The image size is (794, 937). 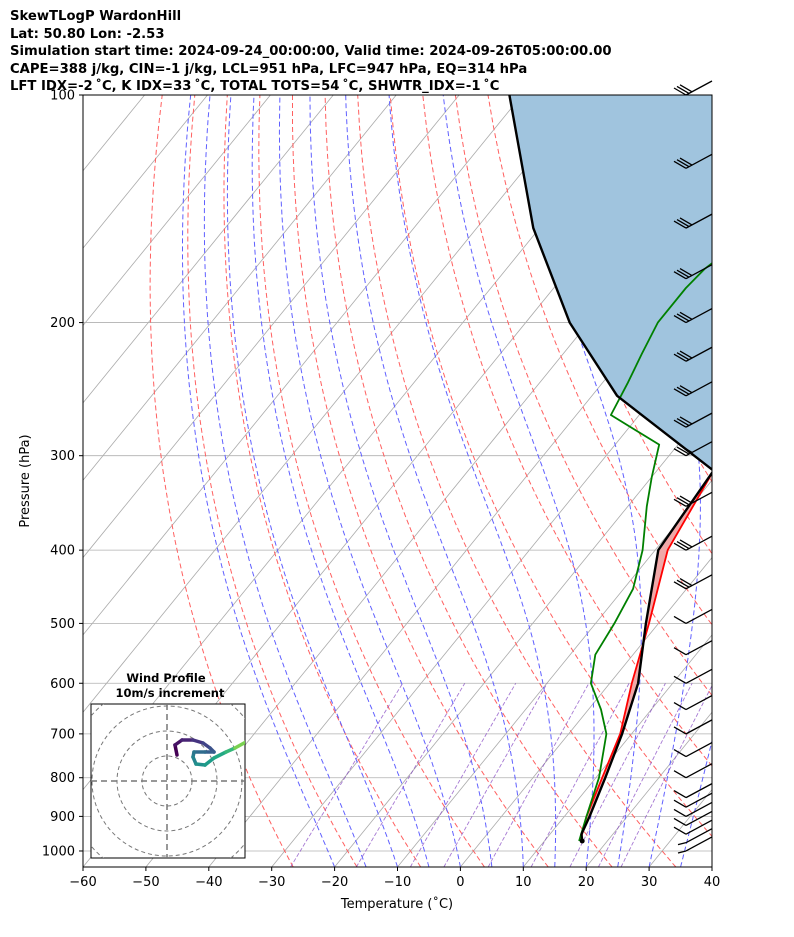 What do you see at coordinates (643, 662) in the screenshot?
I see `cin-area` at bounding box center [643, 662].